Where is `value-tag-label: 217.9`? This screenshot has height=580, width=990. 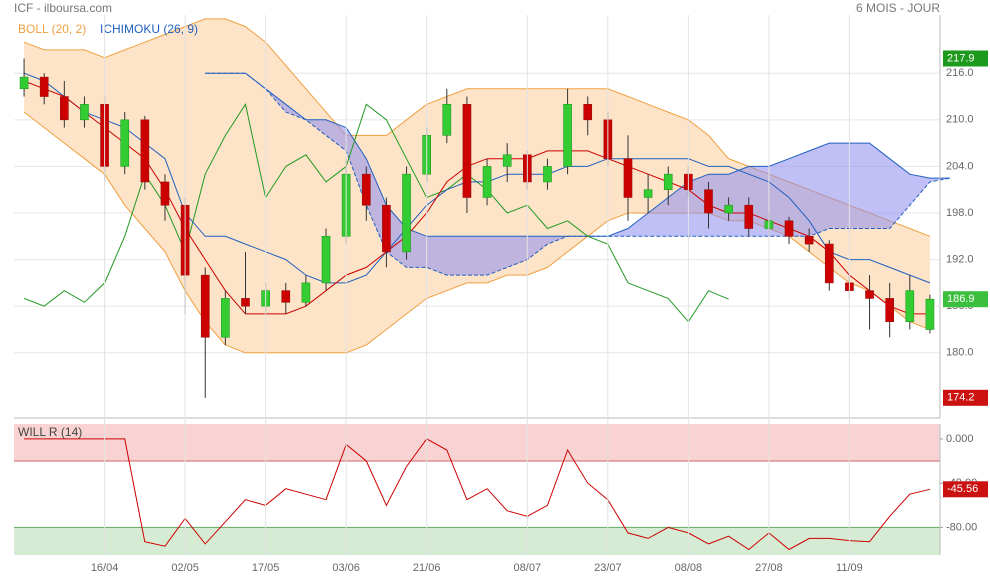
value-tag-label: 217.9 is located at coordinates (961, 58).